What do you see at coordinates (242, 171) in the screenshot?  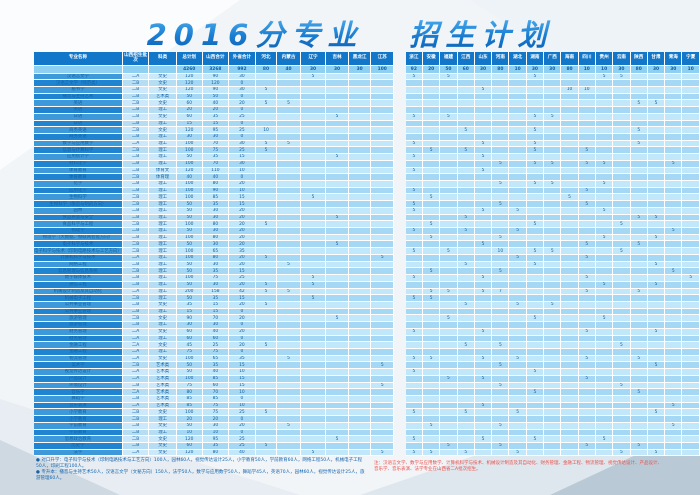 I see `other-total-cell: 10` at bounding box center [242, 171].